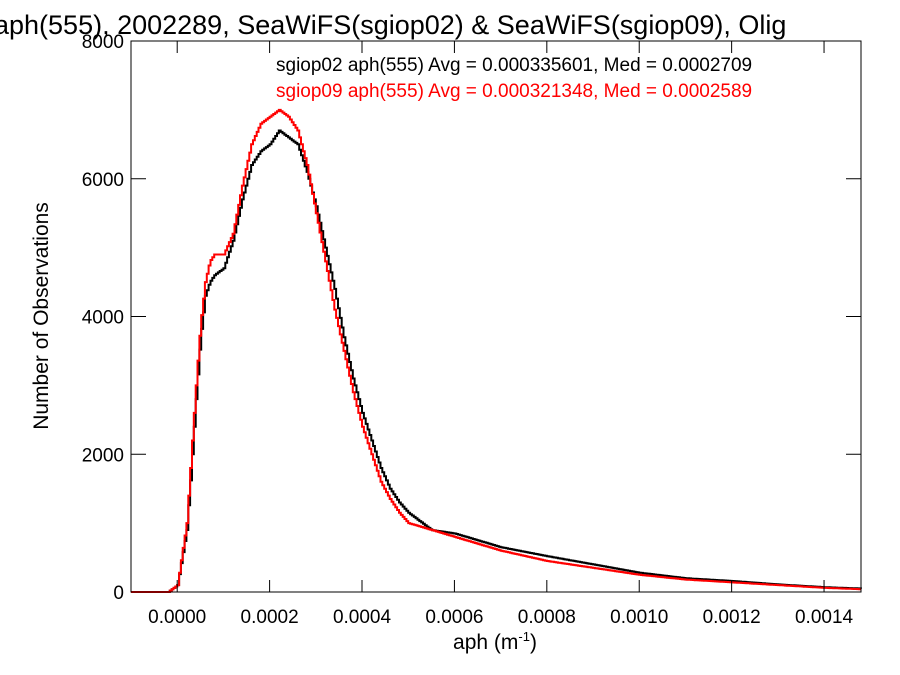  Describe the element at coordinates (732, 617) in the screenshot. I see `x-tick-label: 0.0012` at that location.